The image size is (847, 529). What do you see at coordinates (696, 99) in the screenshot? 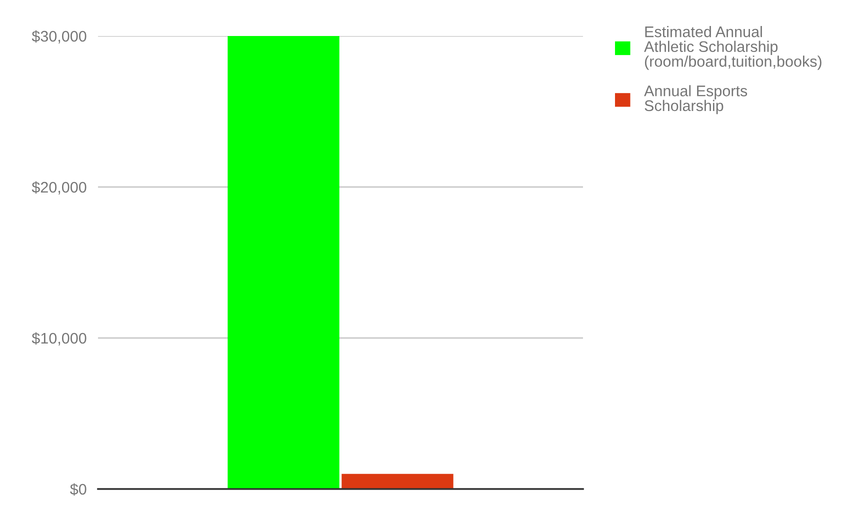
I see `legend-label: Annual Esports Scholarship` at bounding box center [696, 99].